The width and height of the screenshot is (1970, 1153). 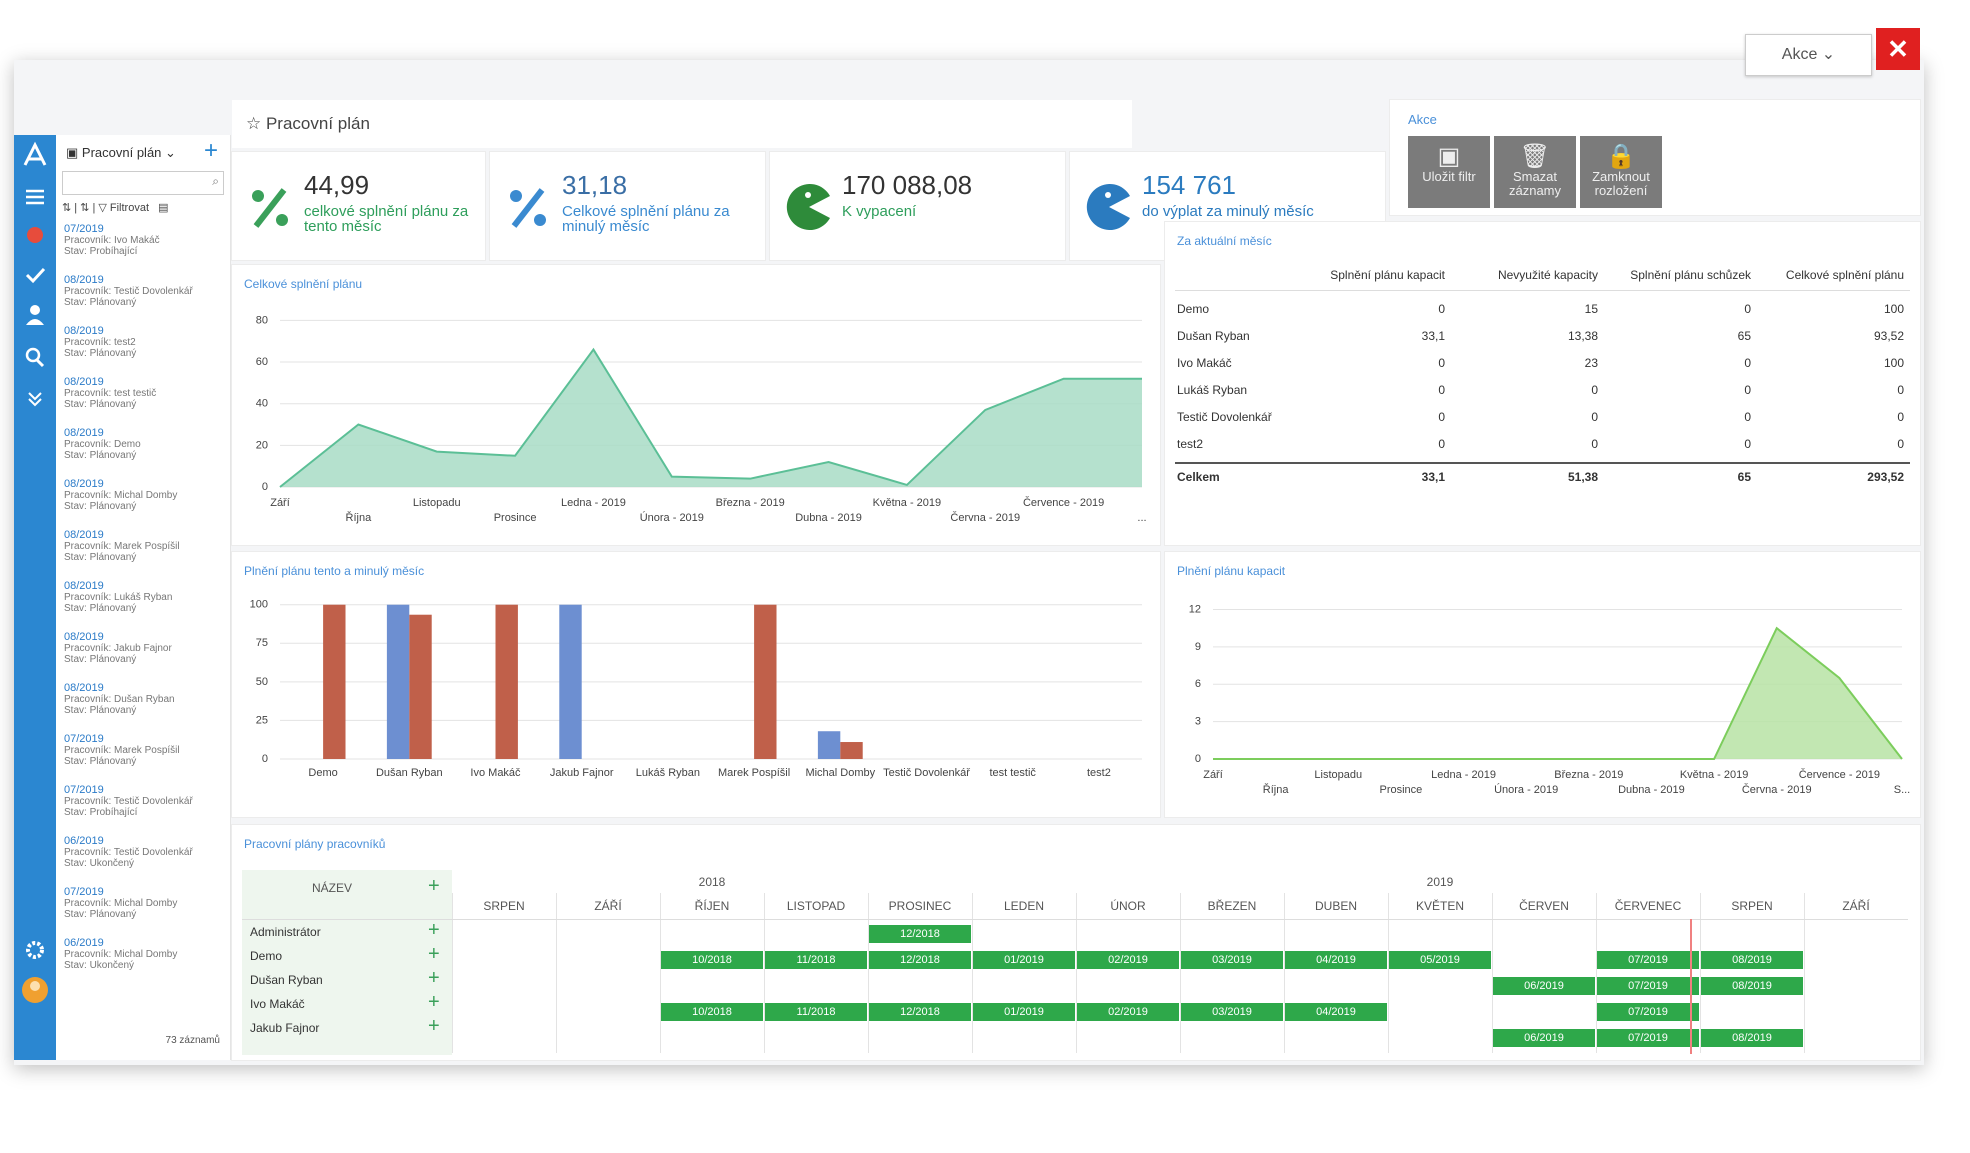 I want to click on actions-button: Akce ⌄, so click(x=1808, y=55).